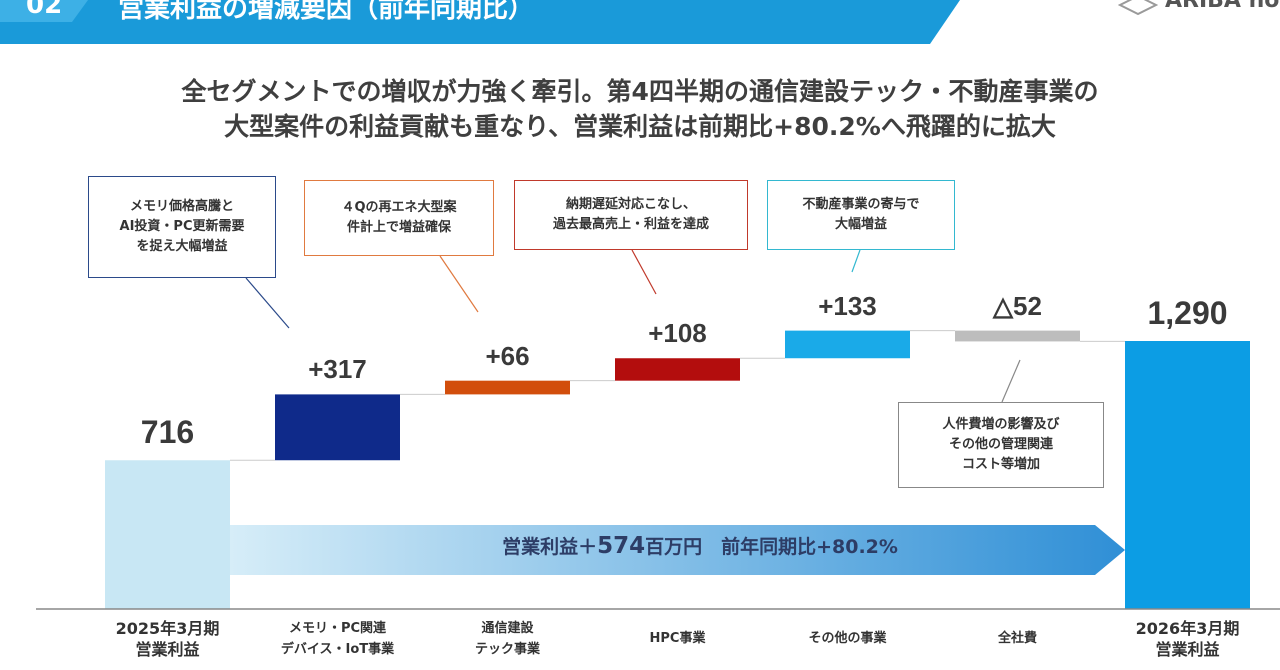 The width and height of the screenshot is (1280, 670). Describe the element at coordinates (337, 628) in the screenshot. I see `category-label-line: メモリ・PC関連` at that location.